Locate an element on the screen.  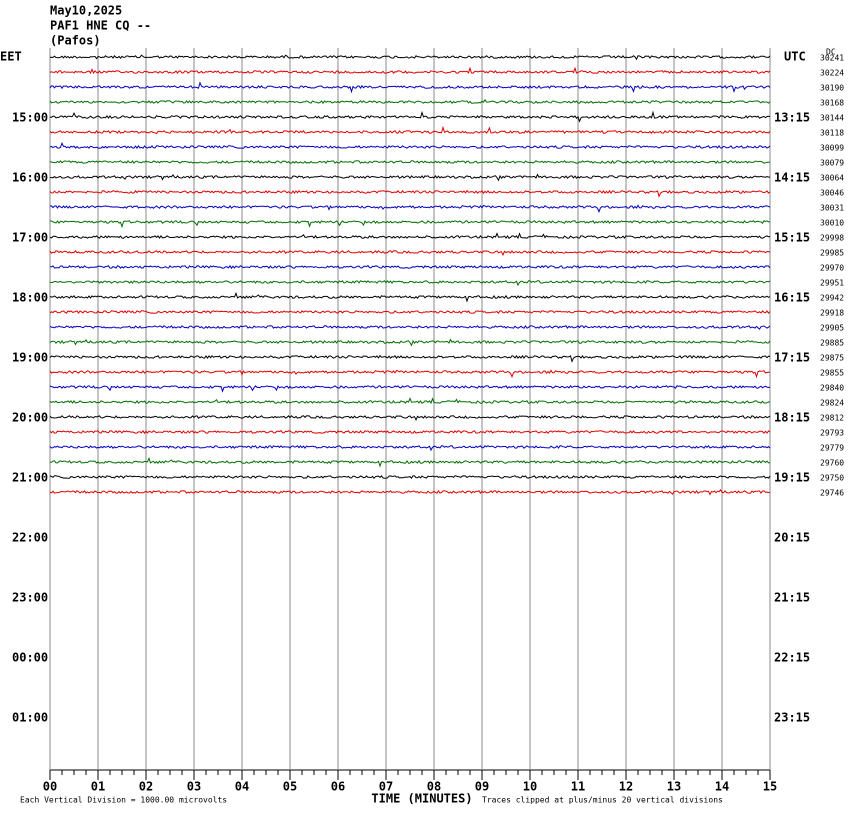
title-date: May10,2025 is located at coordinates (86, 11).